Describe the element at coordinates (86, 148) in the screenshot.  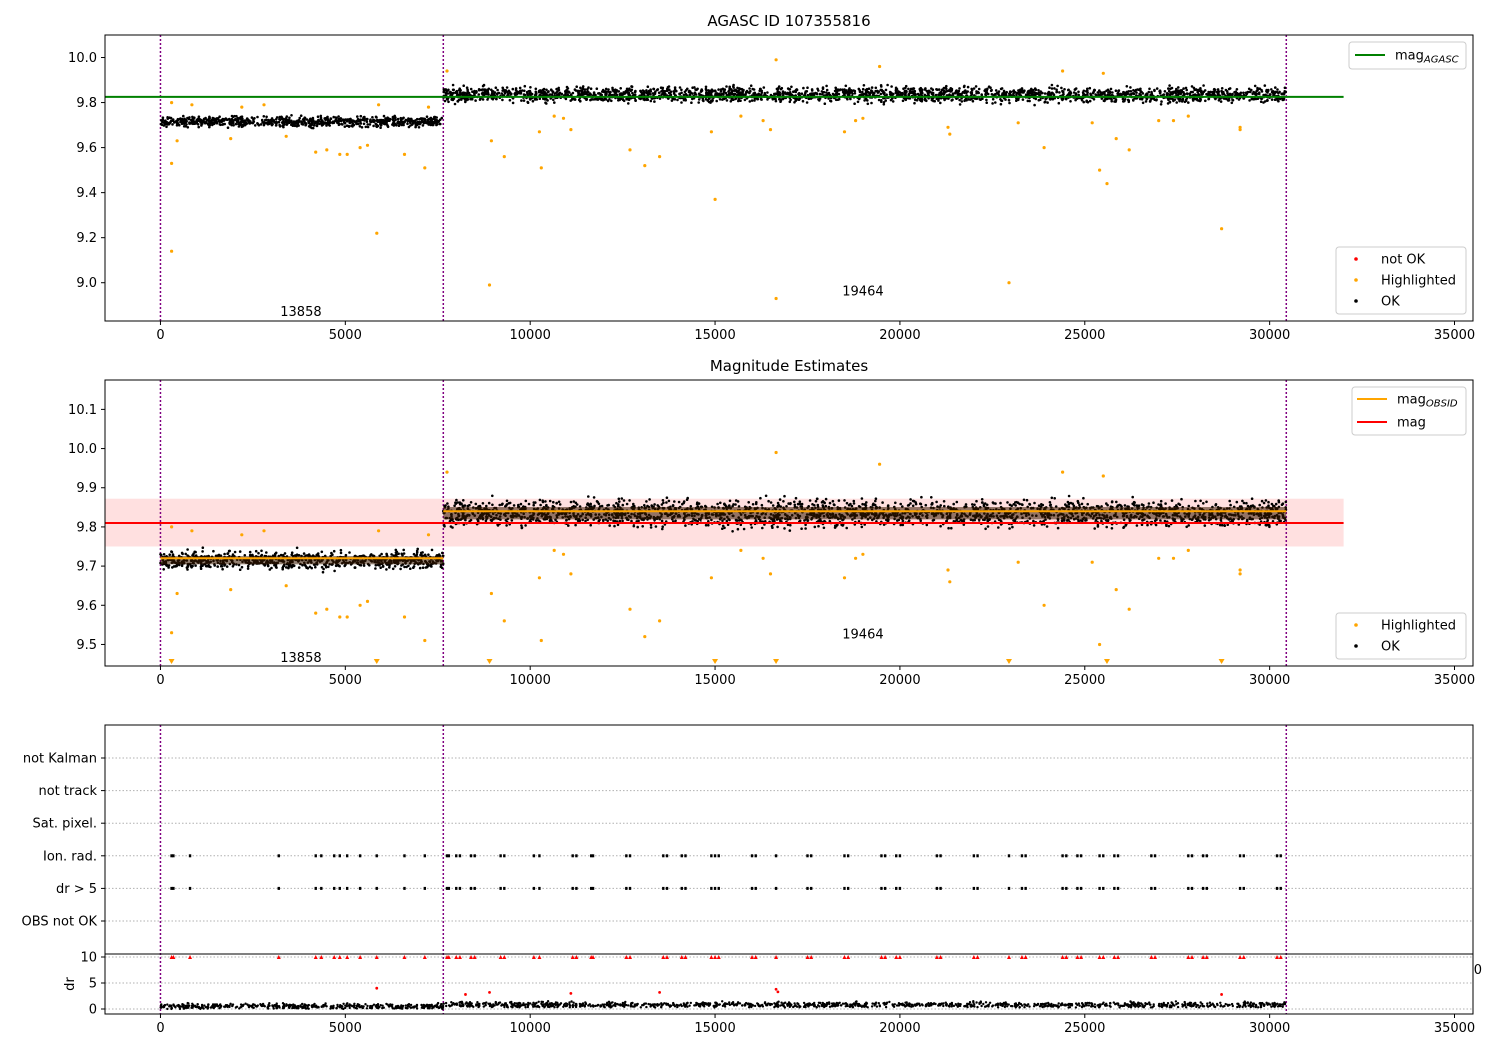
I see `y-tick-label: 9.6` at that location.